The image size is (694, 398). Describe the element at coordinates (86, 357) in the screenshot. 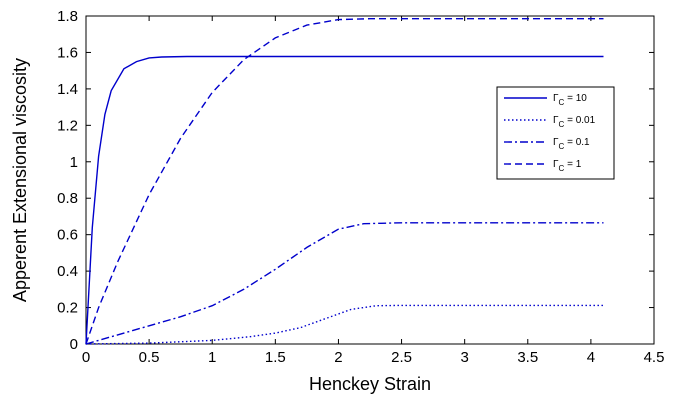

I see `x-tick-label: 0` at that location.